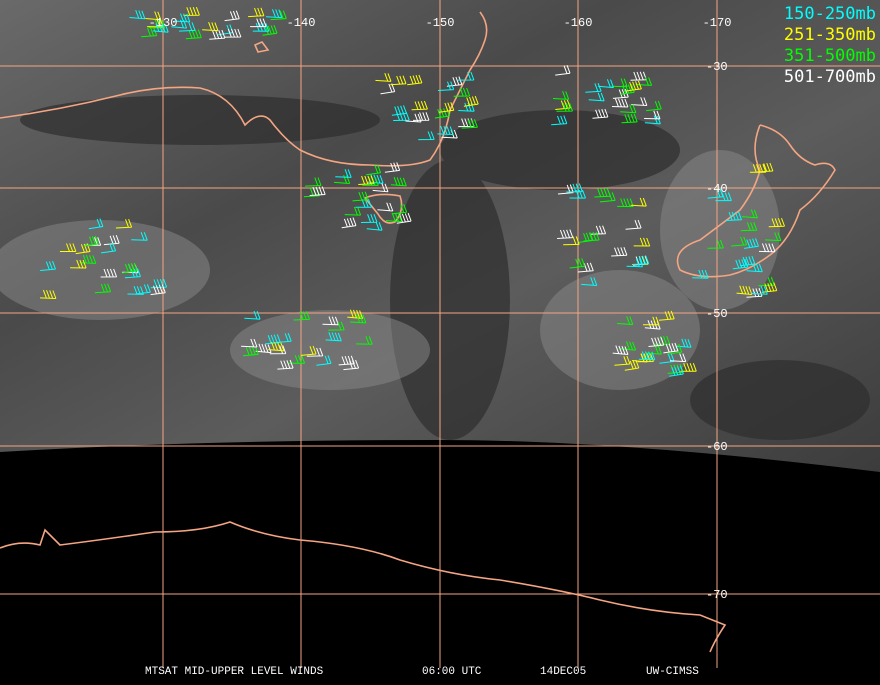 Image resolution: width=880 pixels, height=685 pixels. Describe the element at coordinates (830, 77) in the screenshot. I see `legend-entry: 501-700mb` at that location.